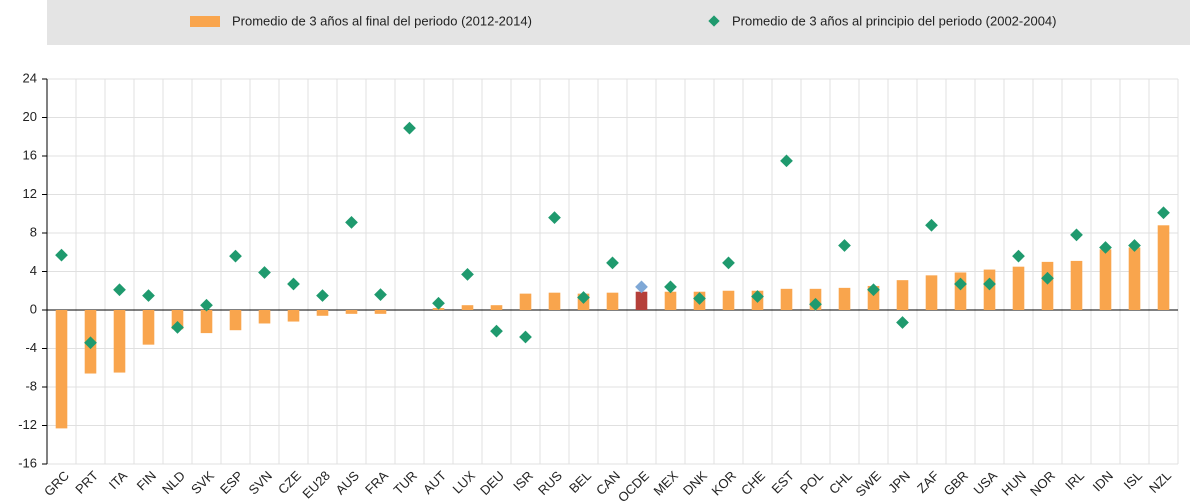 This screenshot has height=501, width=1190. Describe the element at coordinates (30, 193) in the screenshot. I see `y-tick-label: 12` at that location.